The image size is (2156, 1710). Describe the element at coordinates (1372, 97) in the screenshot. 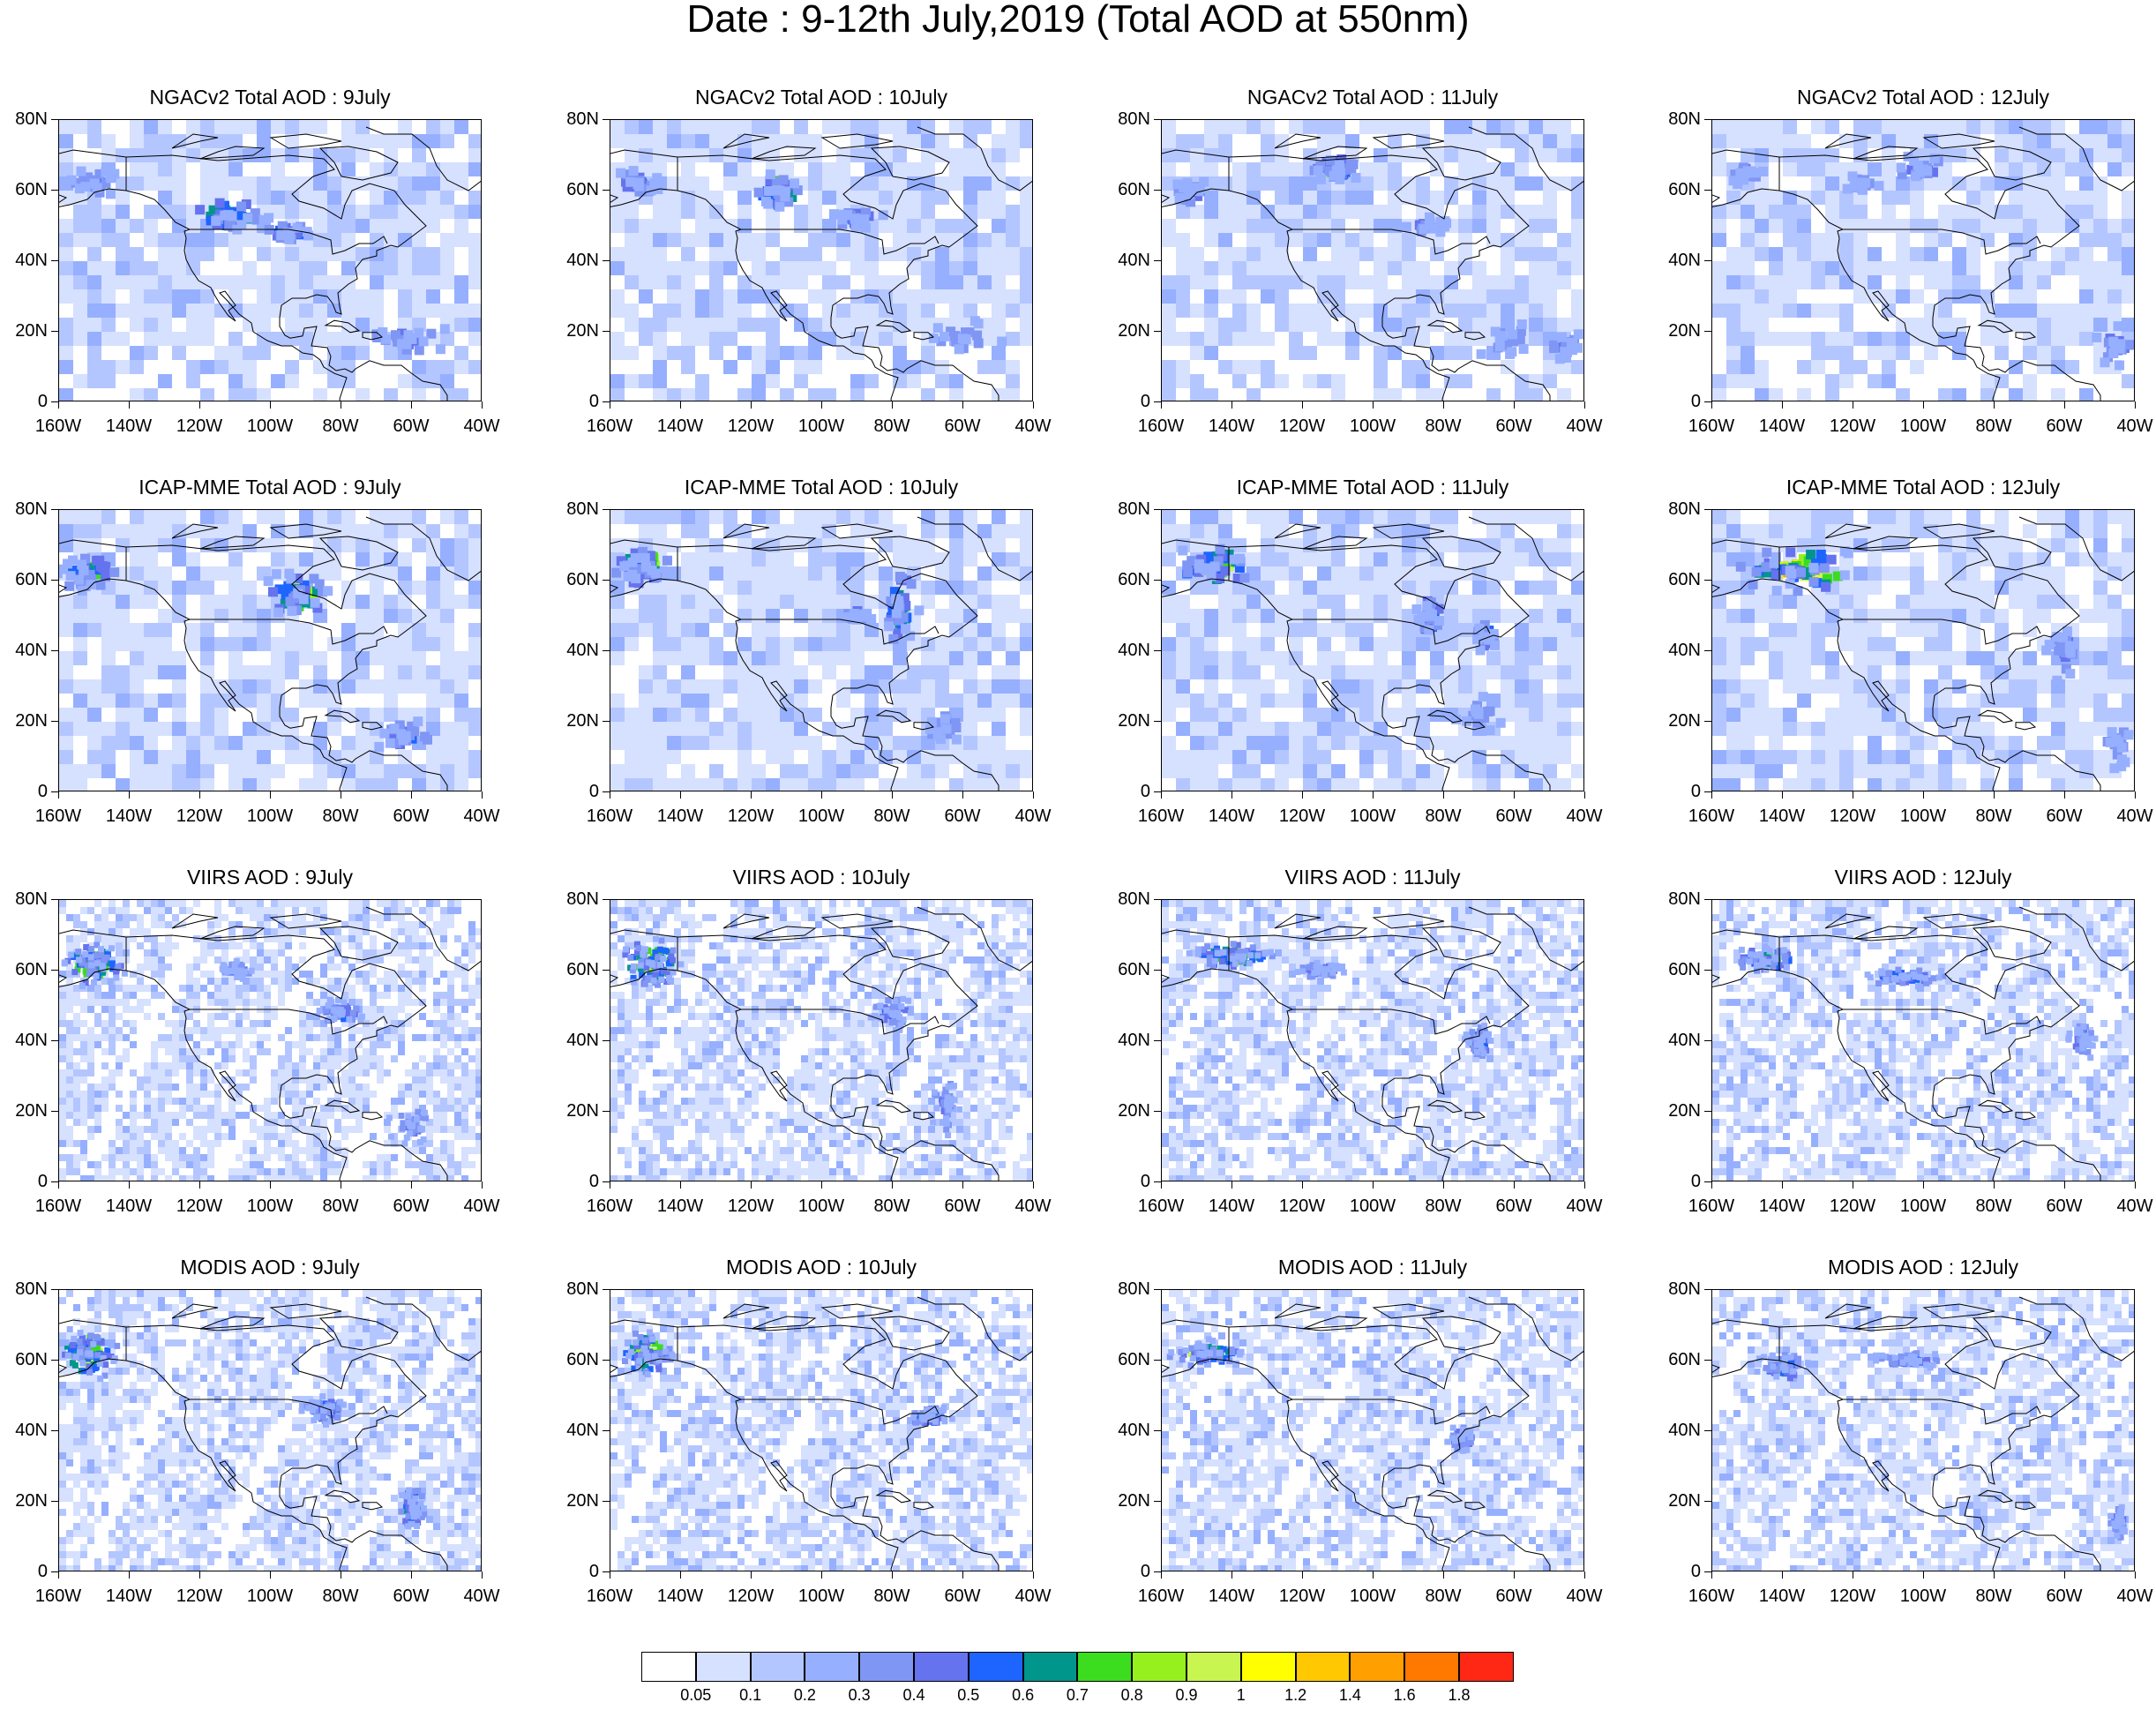

I see `panel-title: NGACv2 Total AOD : 11July` at that location.